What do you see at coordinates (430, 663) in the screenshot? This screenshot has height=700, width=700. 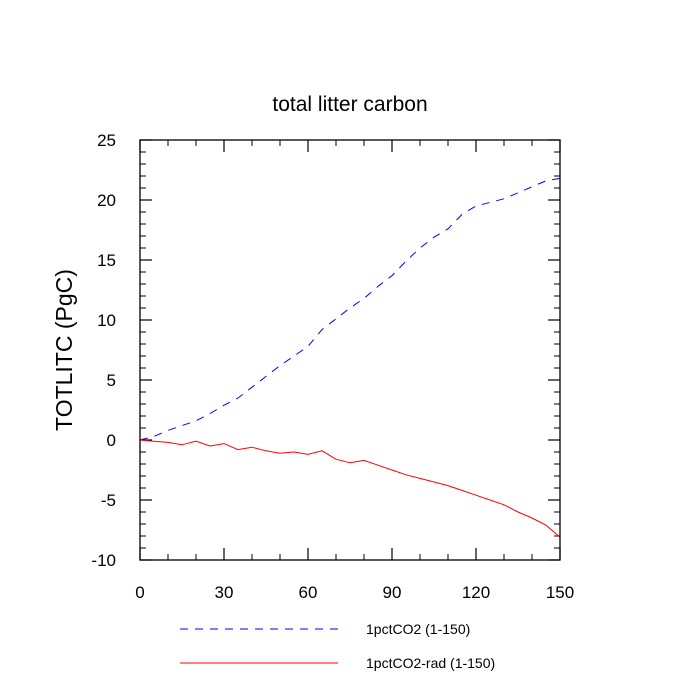 I see `legend-label-1pctco2-rad: 1pctCO2-rad (1-150)` at bounding box center [430, 663].